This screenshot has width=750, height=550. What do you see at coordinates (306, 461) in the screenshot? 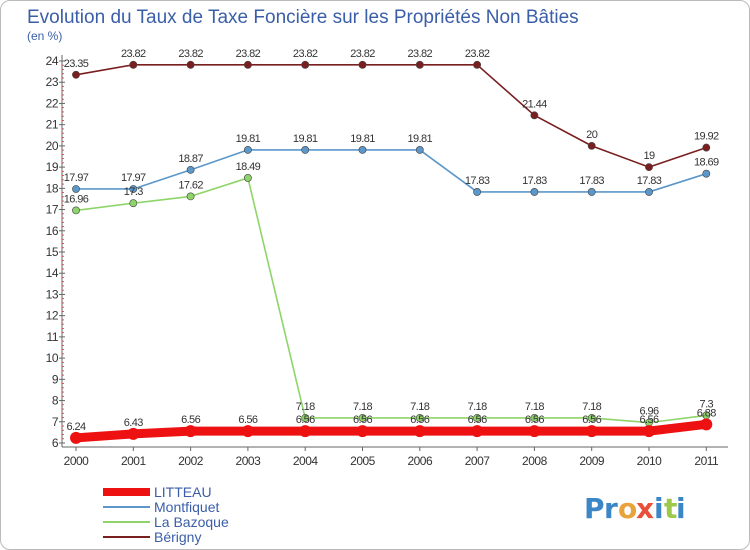
I see `x-tick-label: 2004` at bounding box center [306, 461].